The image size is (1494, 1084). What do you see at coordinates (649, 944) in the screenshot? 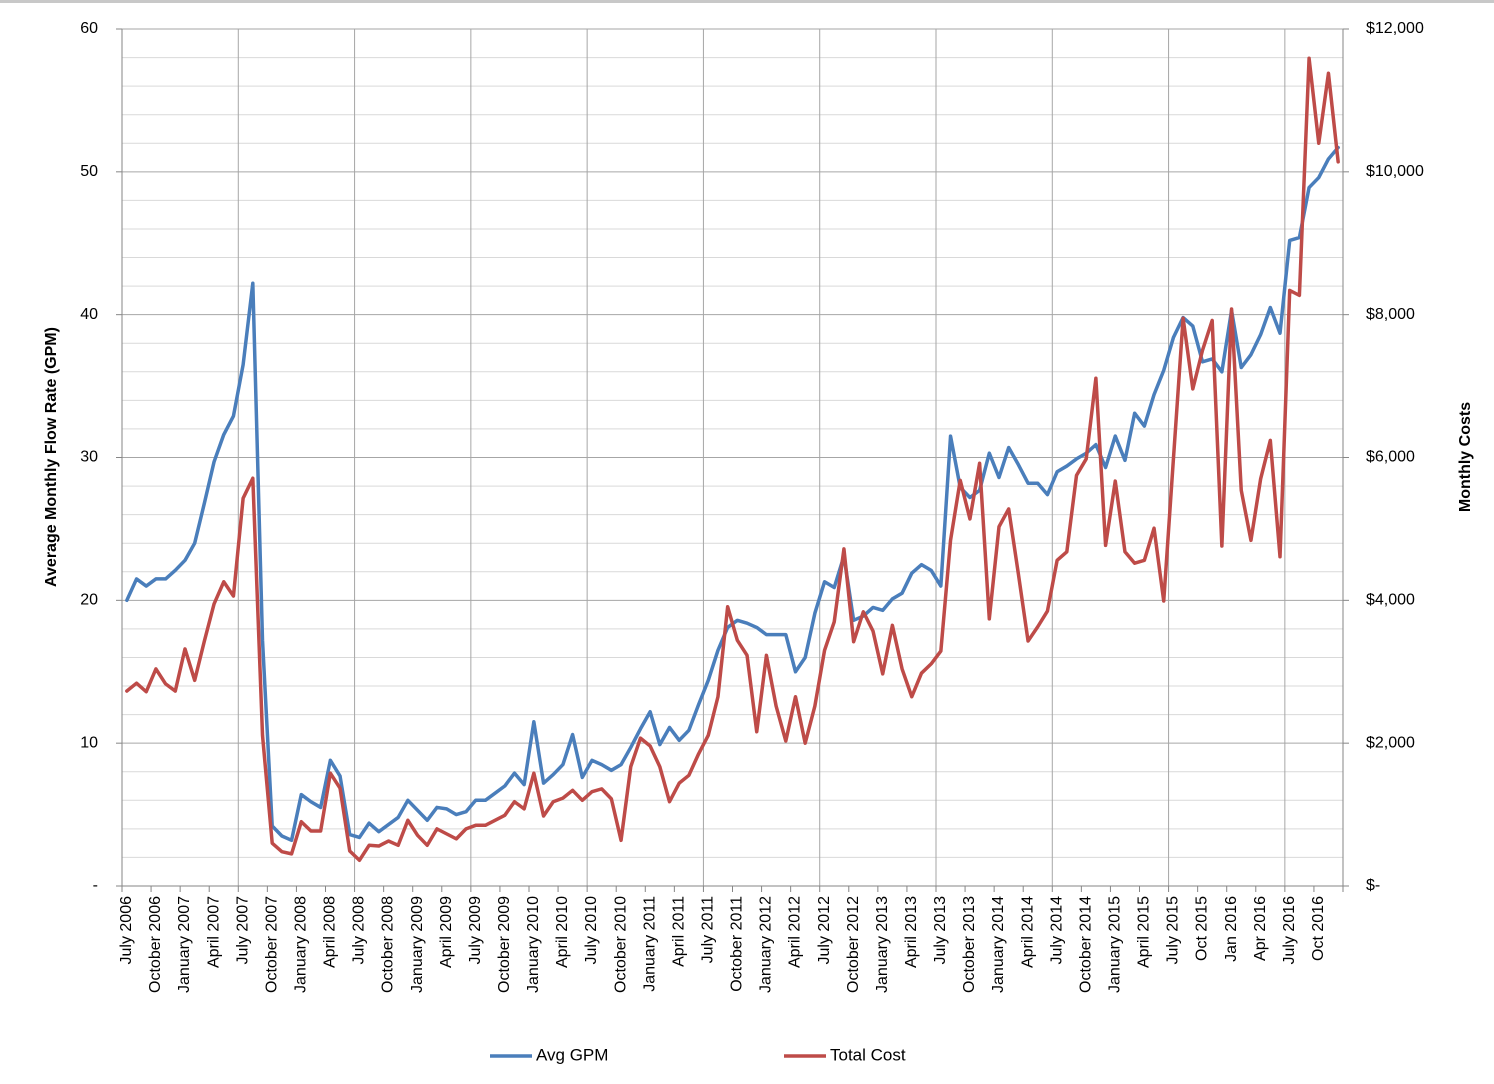
I see `x-tick-label: January 2011` at bounding box center [649, 944].